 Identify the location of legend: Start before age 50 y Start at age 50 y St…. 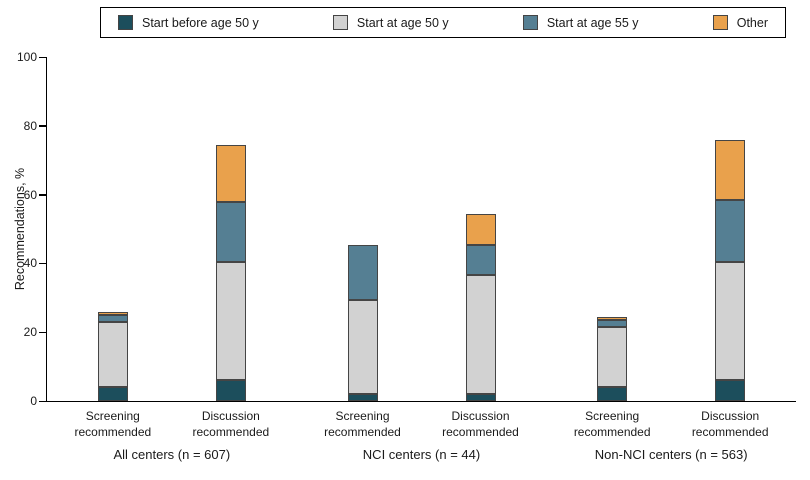
(443, 22).